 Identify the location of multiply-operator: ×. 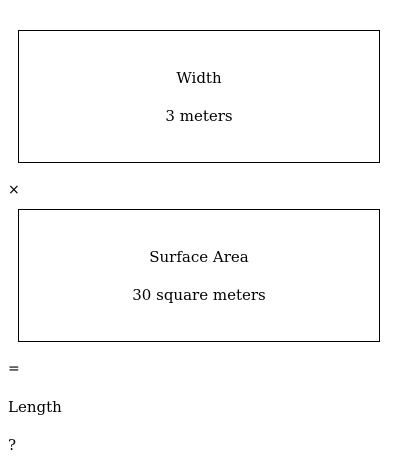
(14, 190).